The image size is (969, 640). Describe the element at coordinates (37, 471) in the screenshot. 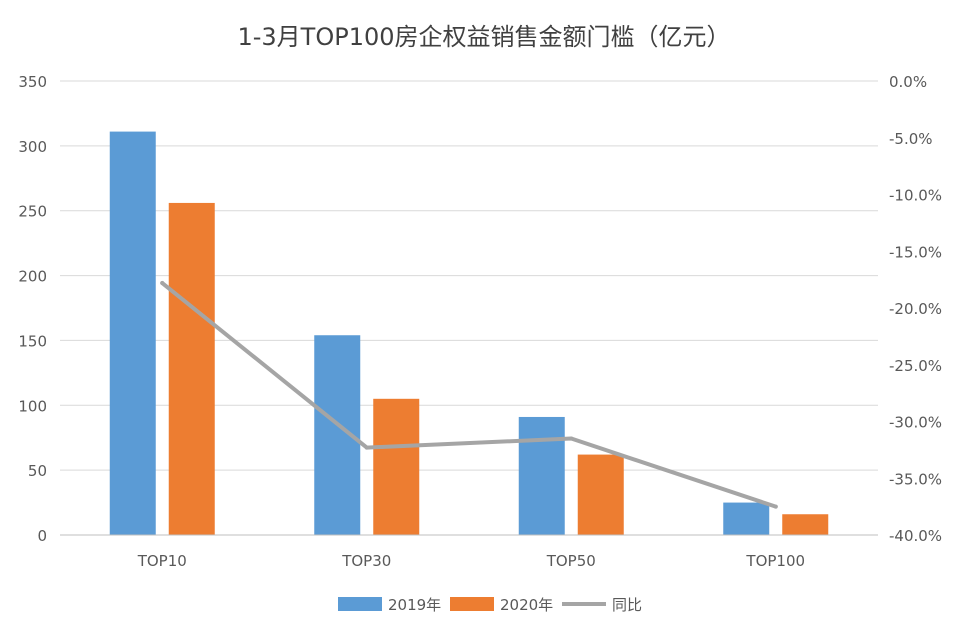

I see `left-tick-label: 50` at that location.